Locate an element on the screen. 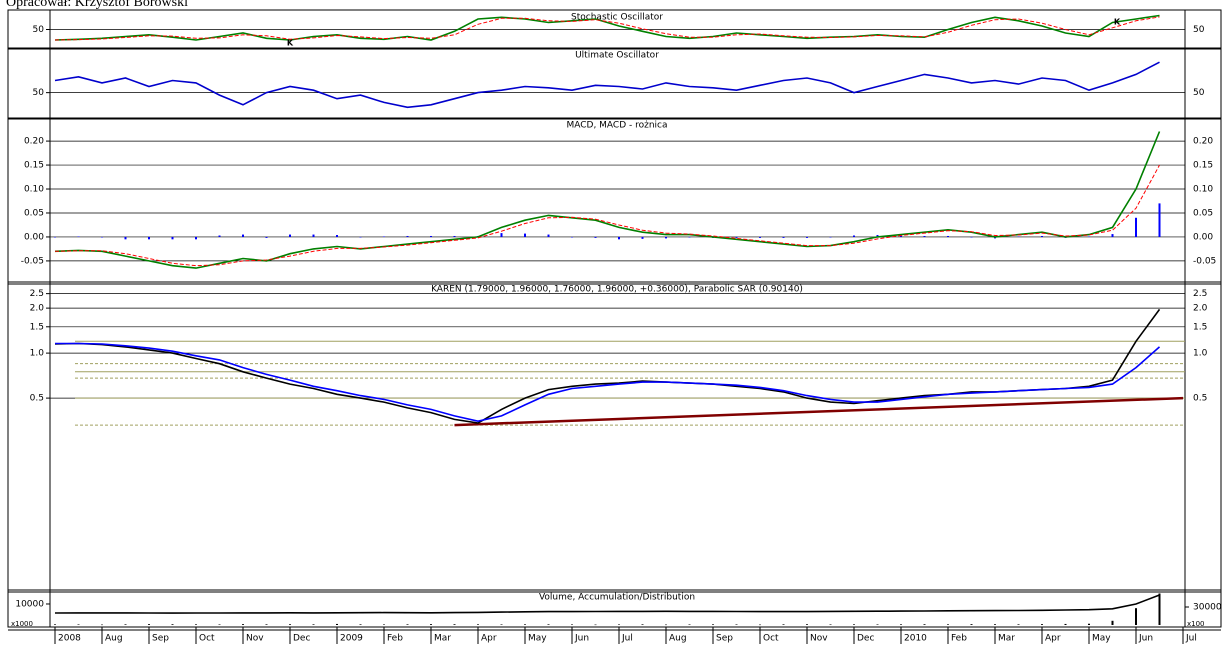  y-tick-label: 0.05 is located at coordinates (34, 213).